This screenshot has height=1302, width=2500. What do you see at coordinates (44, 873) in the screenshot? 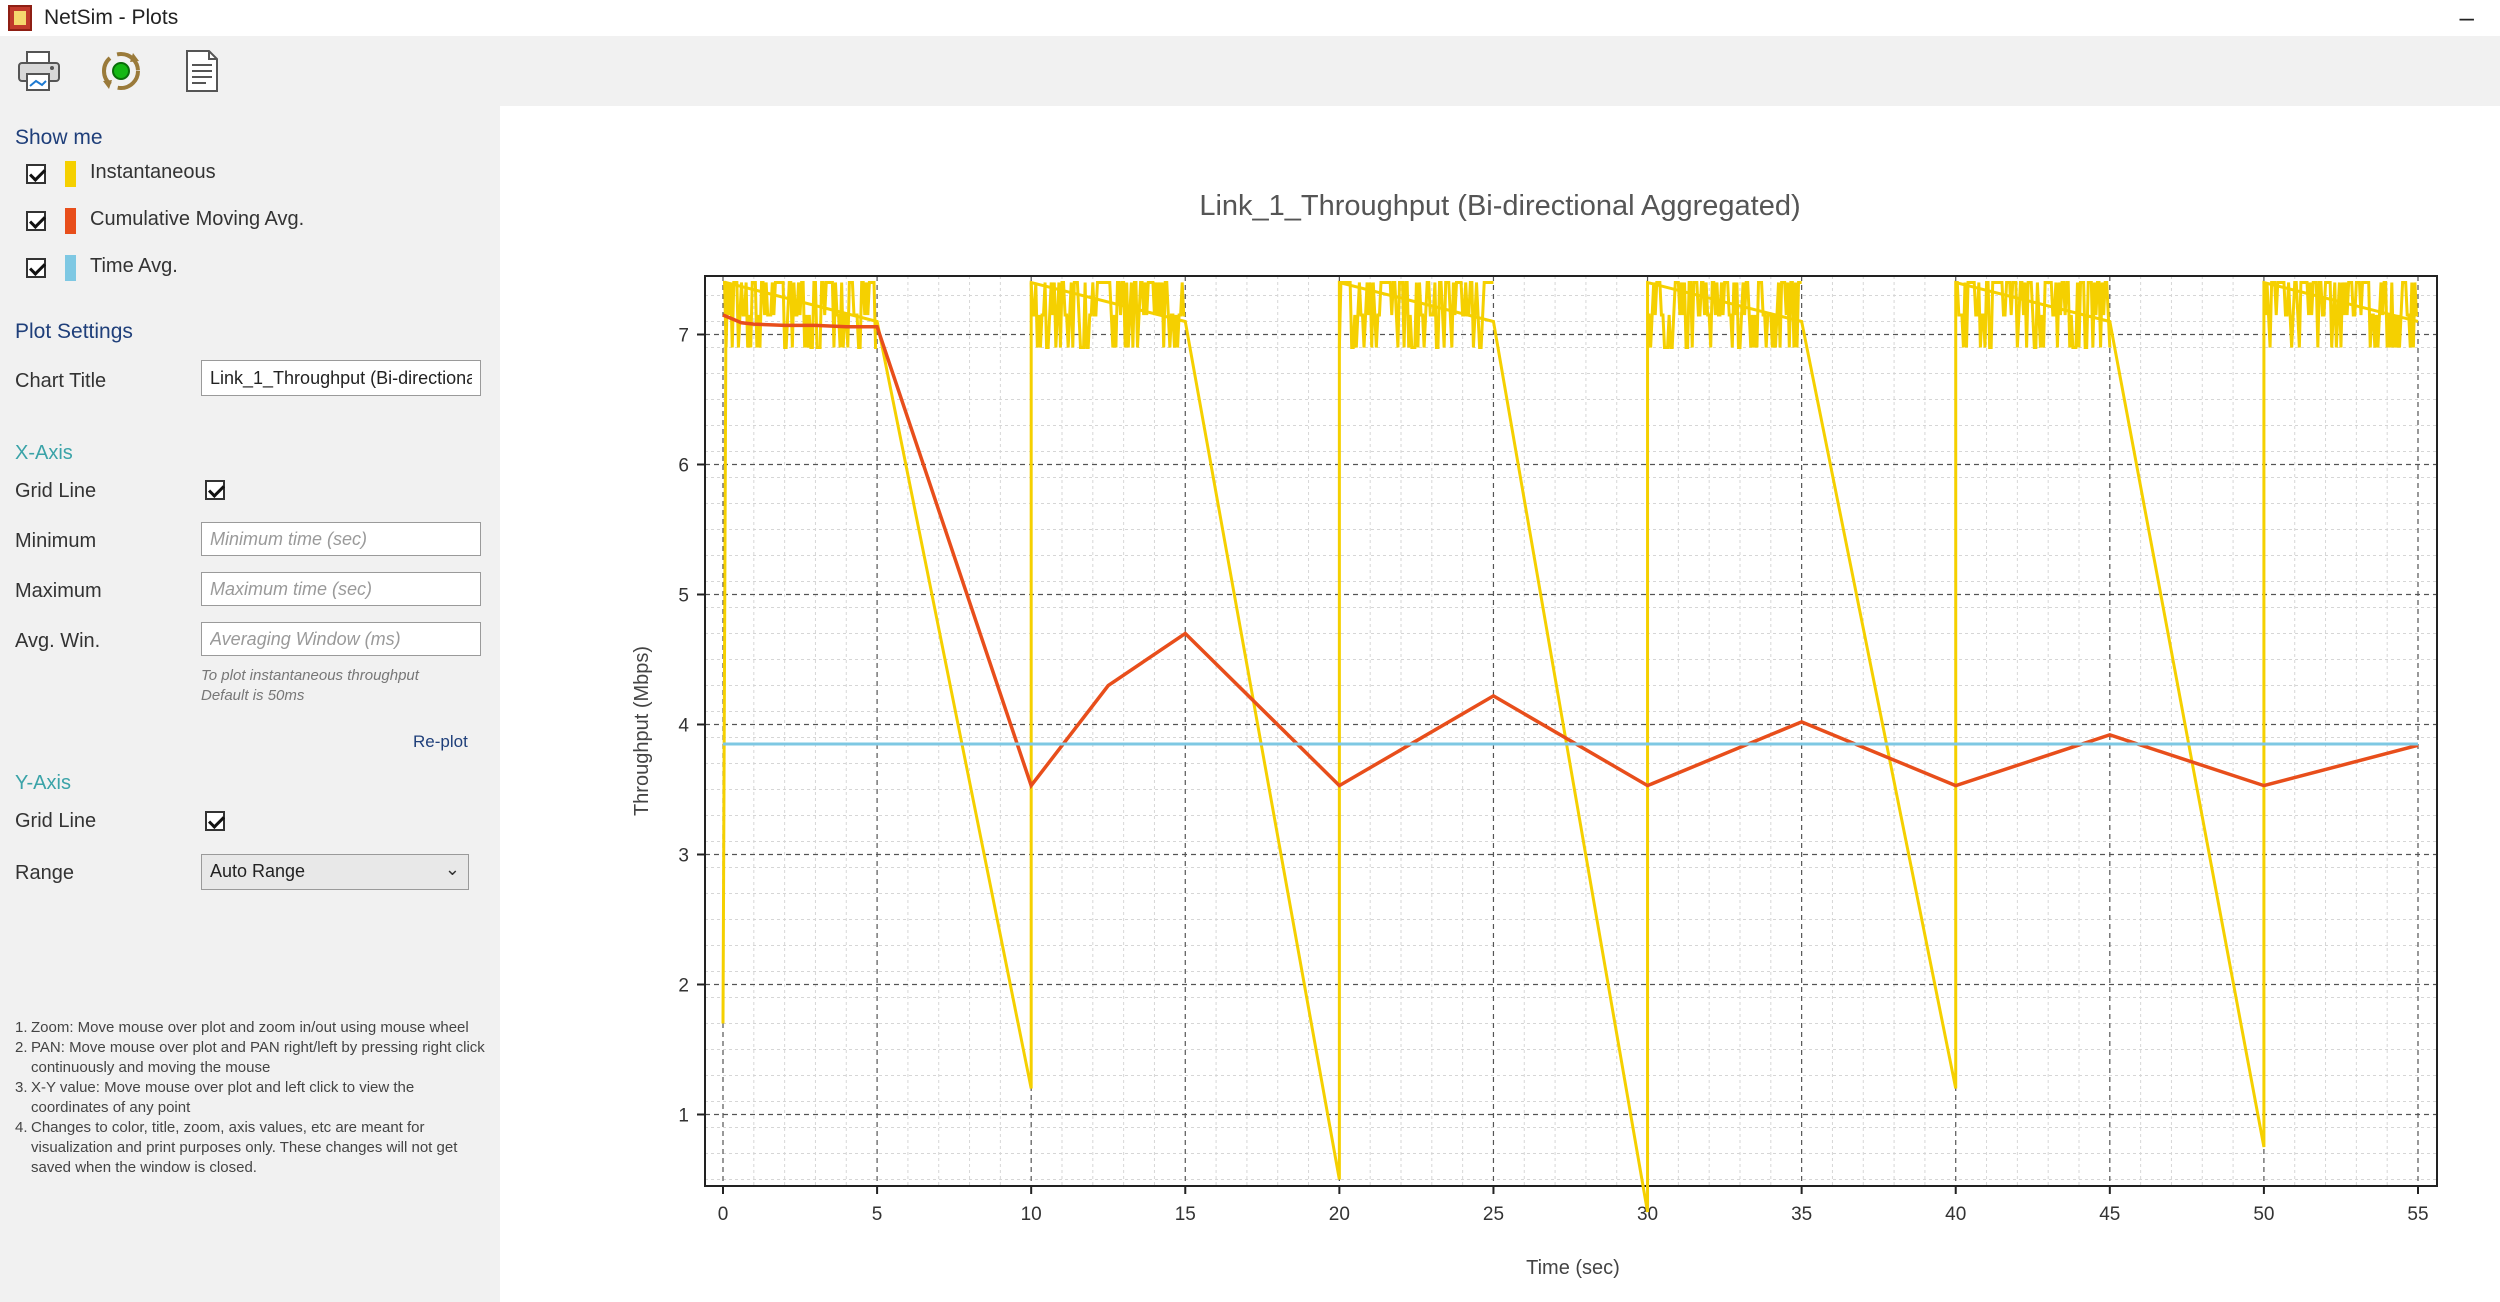
I see `range-label: Range` at bounding box center [44, 873].